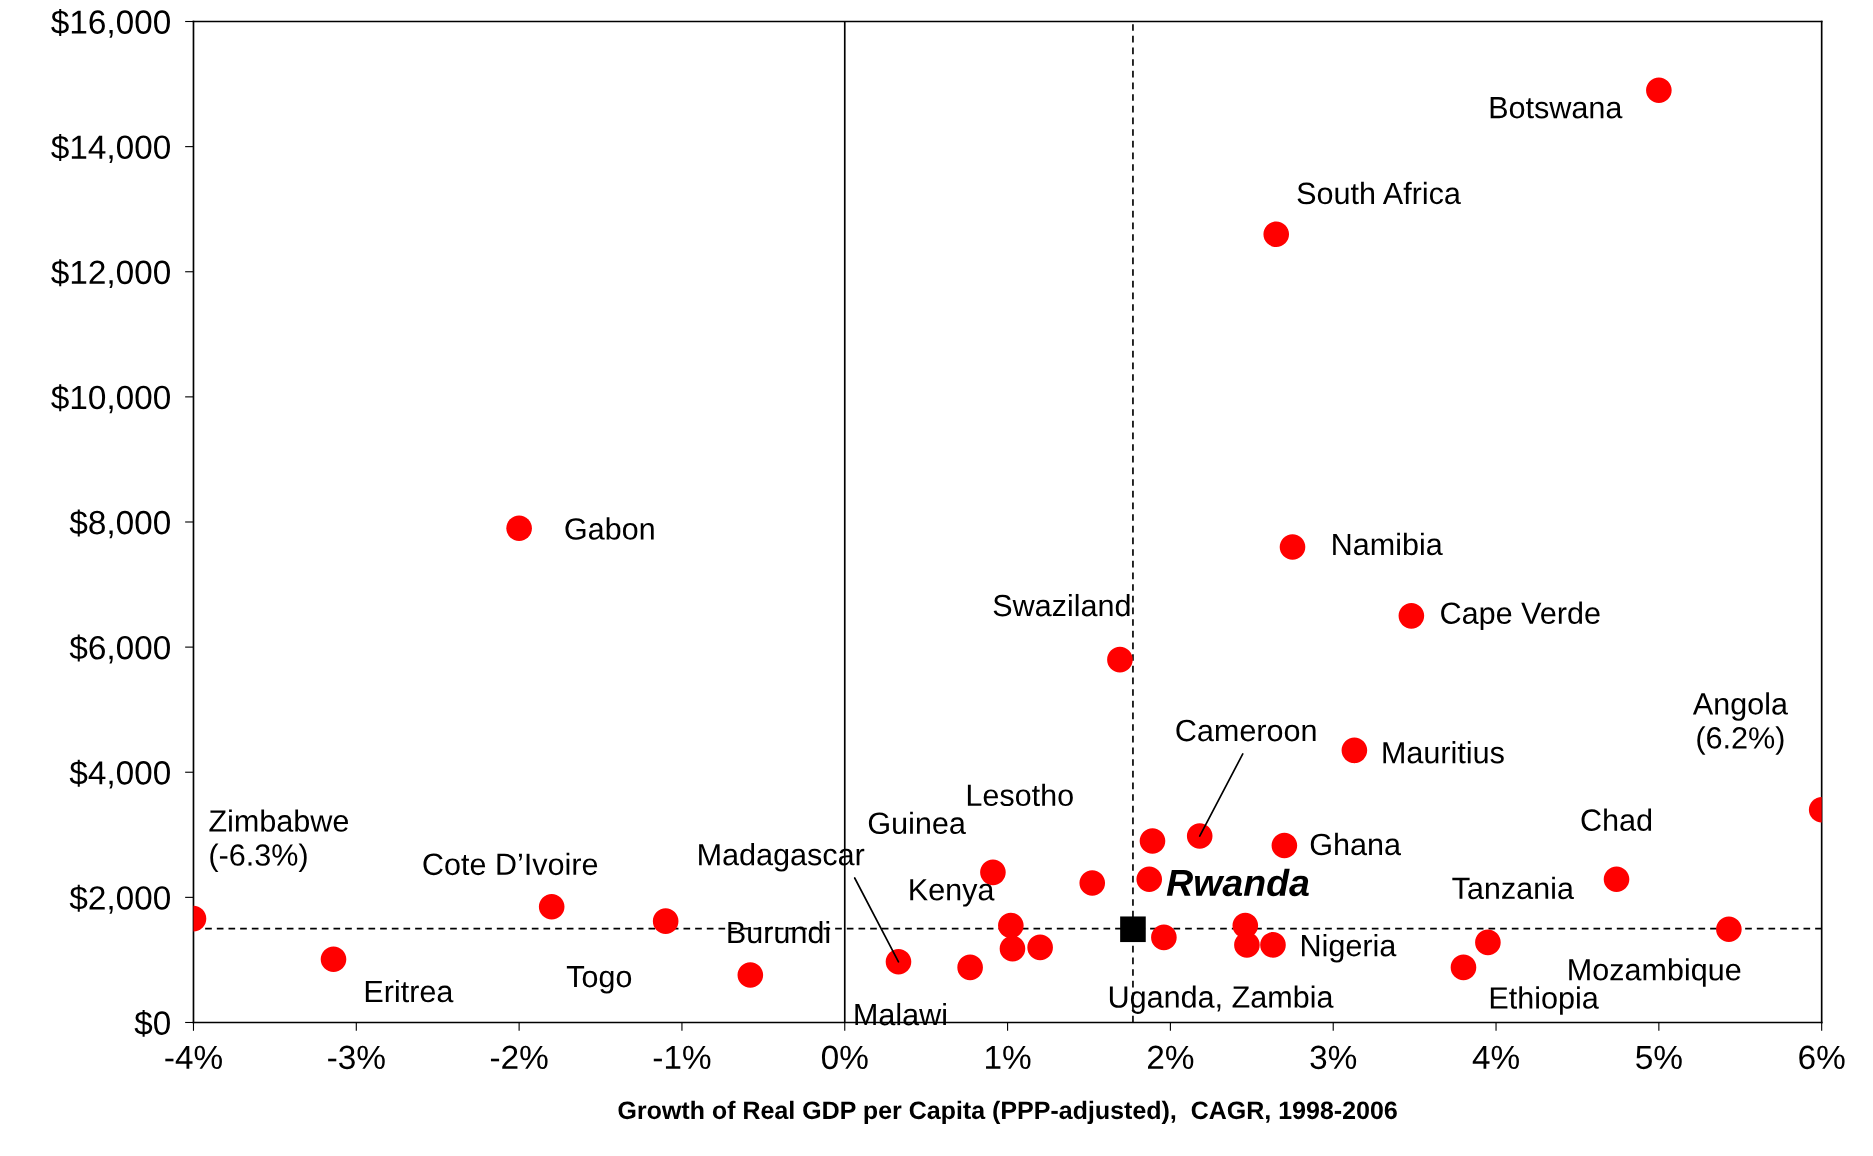  I want to click on x-tick-label: 3%, so click(1333, 1057).